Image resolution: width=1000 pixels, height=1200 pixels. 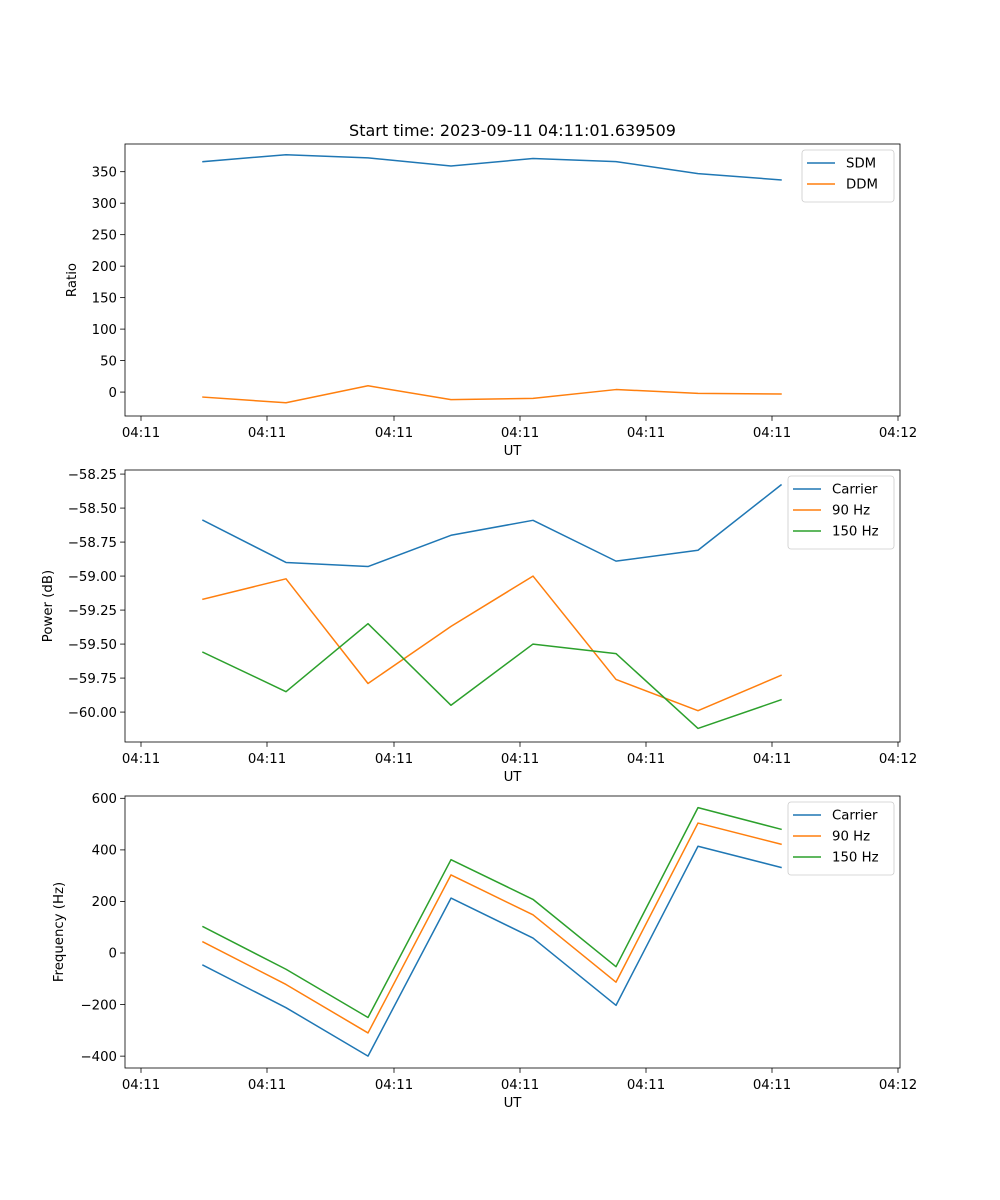 I want to click on y-tick-label: 600, so click(x=104, y=799).